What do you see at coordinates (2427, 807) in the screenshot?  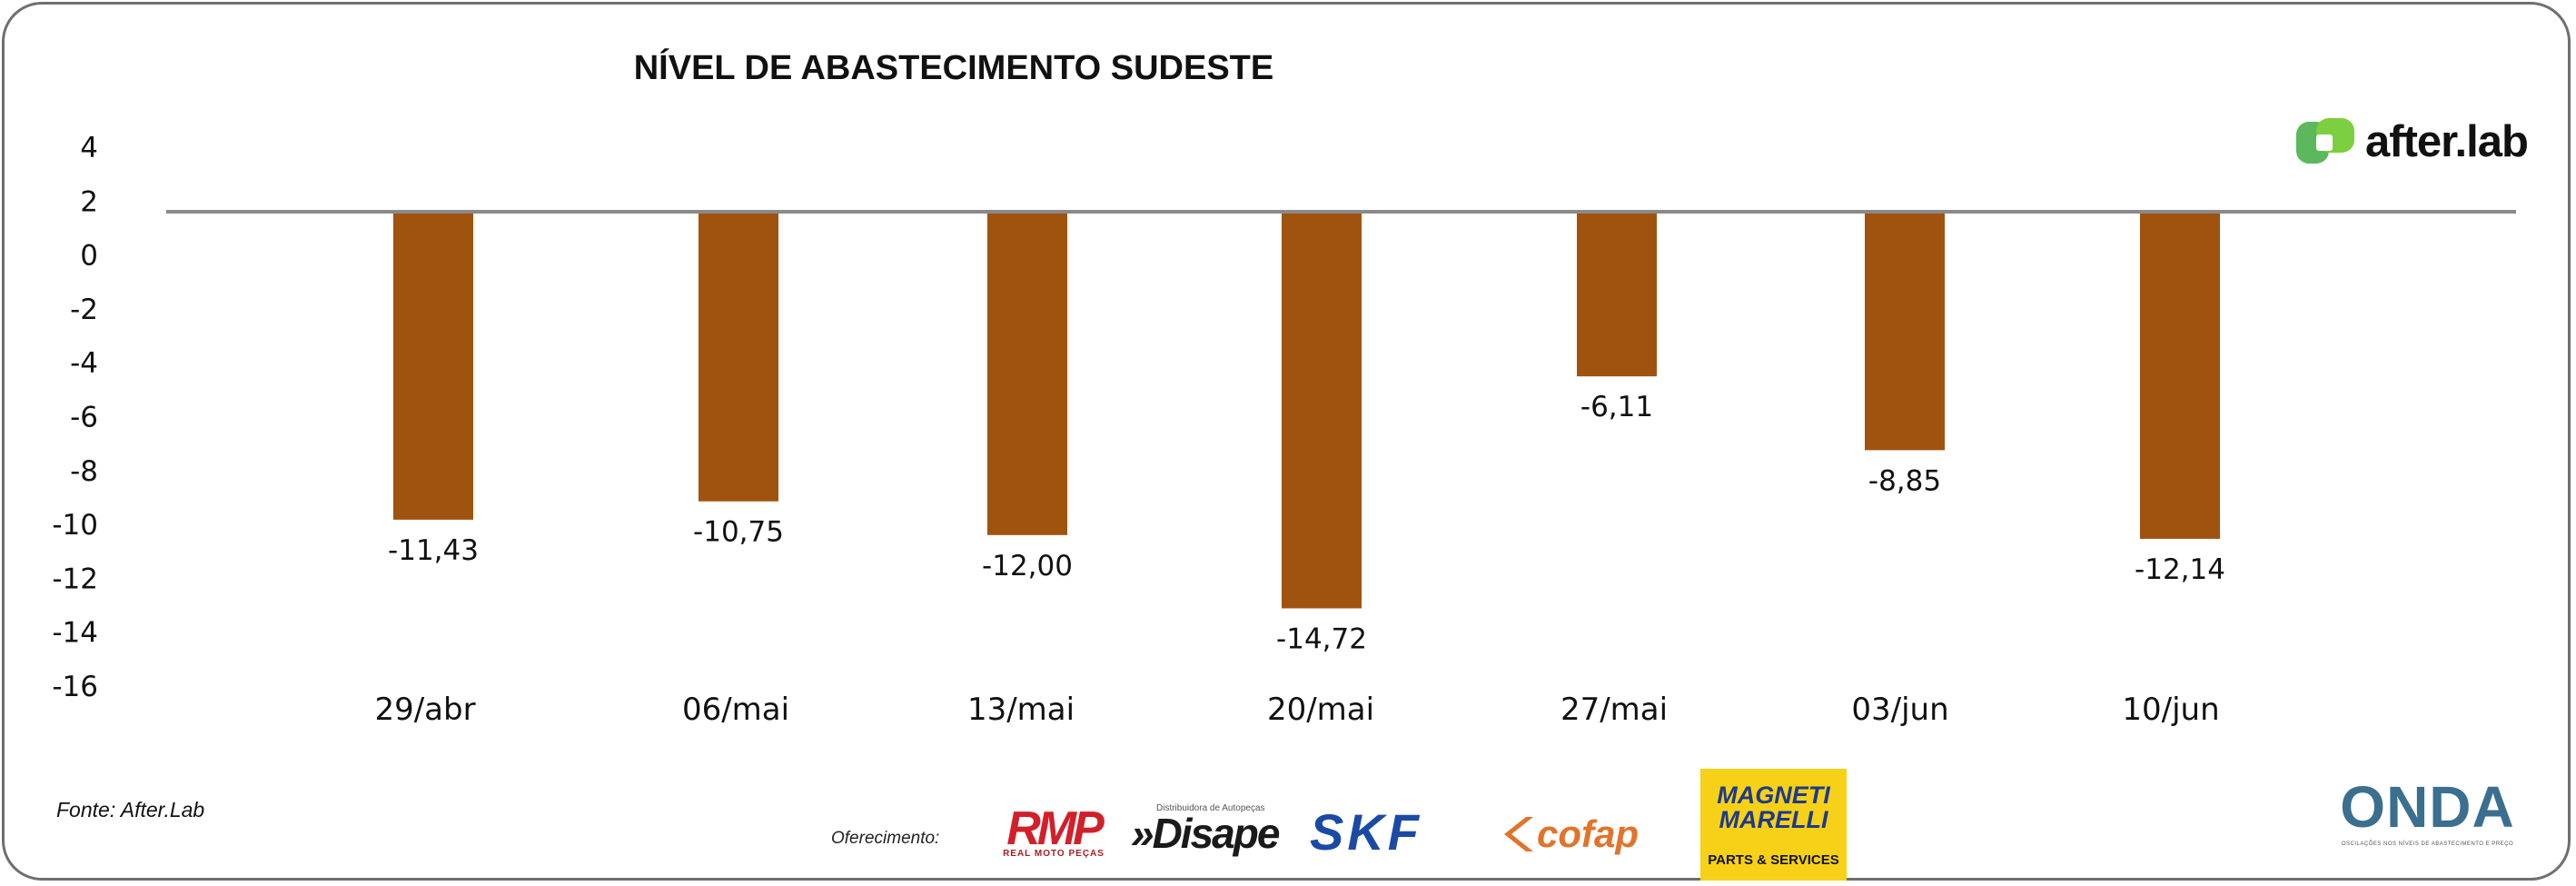 I see `onda-logo-text: ONDA` at bounding box center [2427, 807].